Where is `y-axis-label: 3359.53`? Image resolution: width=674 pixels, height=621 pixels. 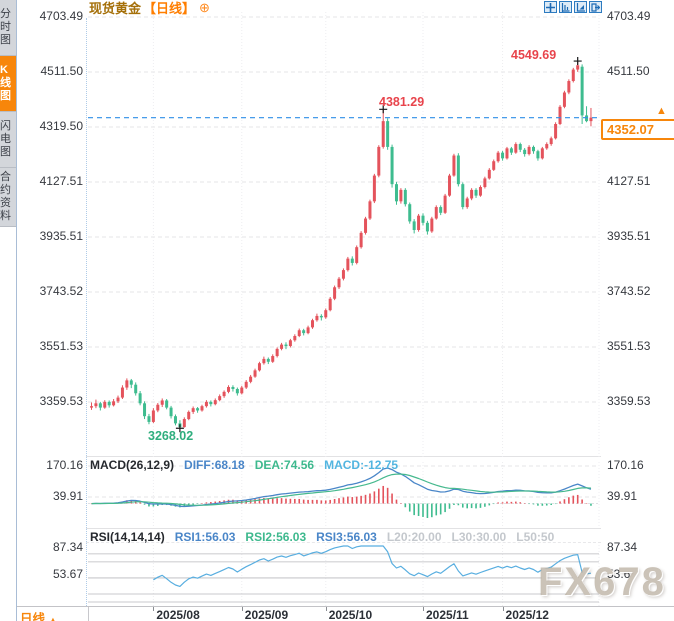
y-axis-label: 3359.53 is located at coordinates (61, 401).